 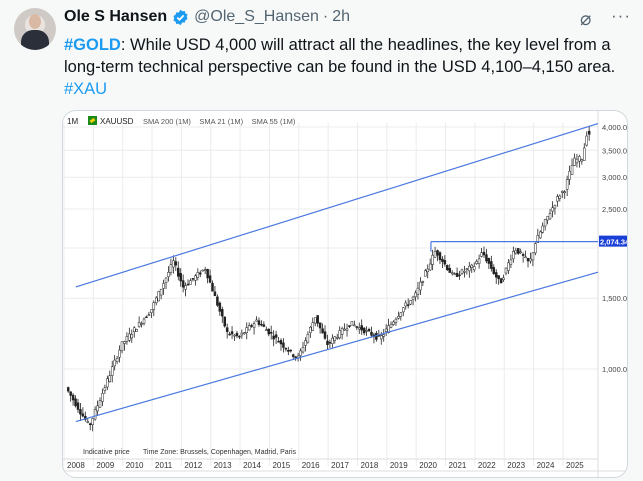 I want to click on indicator-label: SMA 21 (1M), so click(x=221, y=121).